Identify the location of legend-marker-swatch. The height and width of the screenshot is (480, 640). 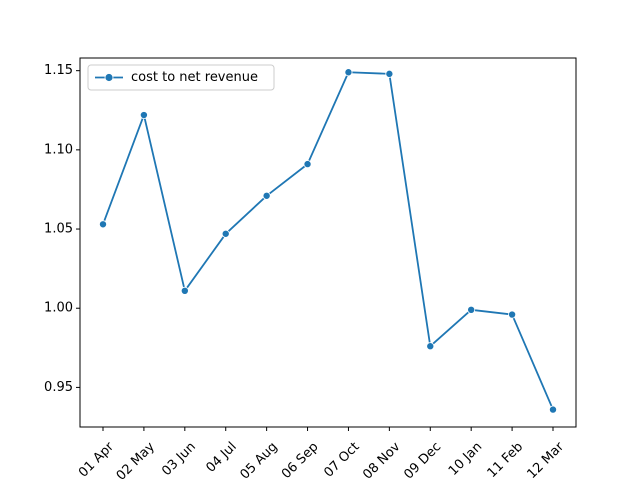
(109, 77).